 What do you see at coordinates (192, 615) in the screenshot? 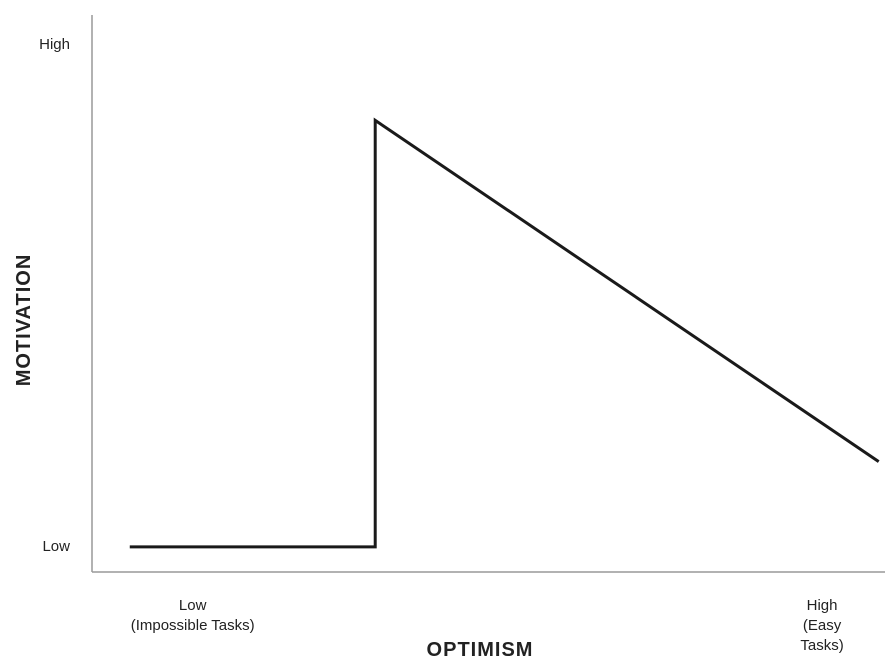
I see `x-tick-label: Low (Impossible Tasks)` at bounding box center [192, 615].